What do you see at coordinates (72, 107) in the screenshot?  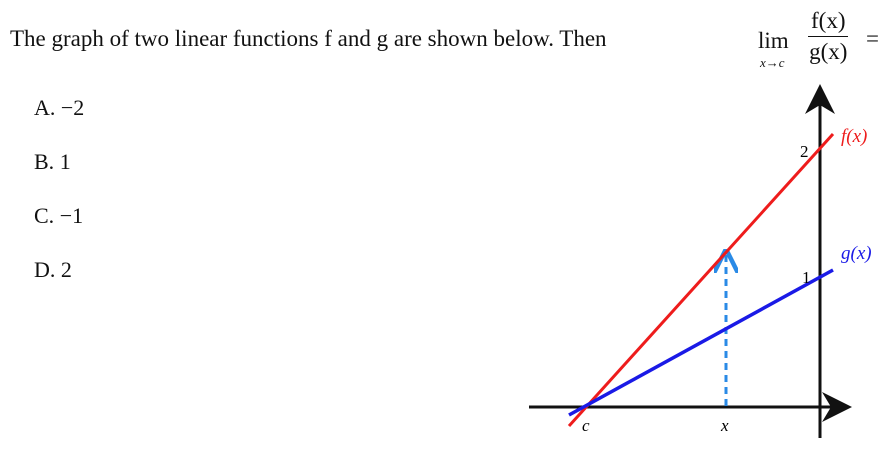 I see `option-value: −2` at bounding box center [72, 107].